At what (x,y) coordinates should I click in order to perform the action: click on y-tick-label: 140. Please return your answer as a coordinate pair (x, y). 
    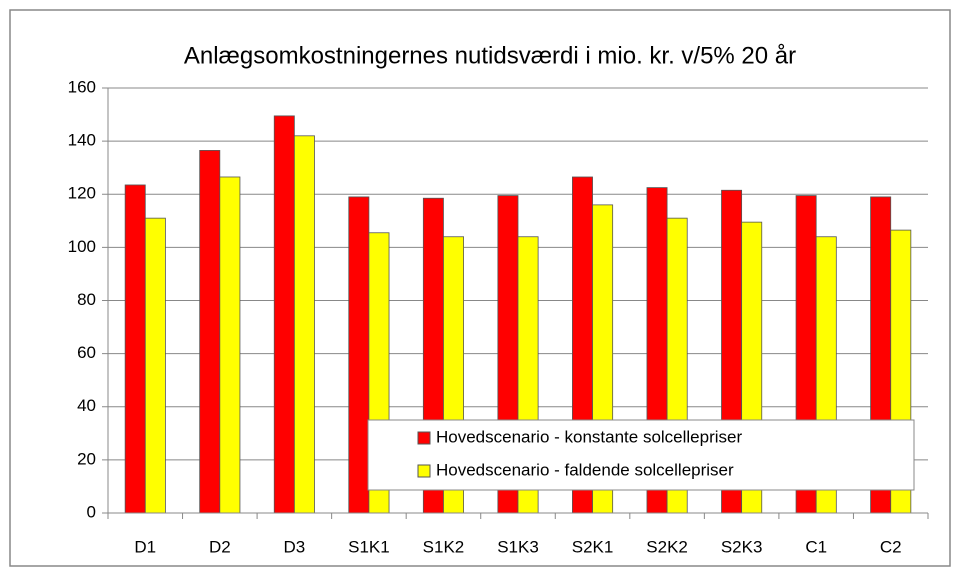
    Looking at the image, I should click on (82, 140).